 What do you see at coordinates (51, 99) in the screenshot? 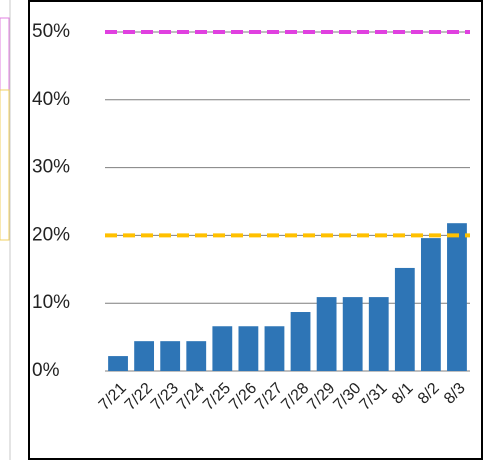
I see `y-tick-label: 40%` at bounding box center [51, 99].